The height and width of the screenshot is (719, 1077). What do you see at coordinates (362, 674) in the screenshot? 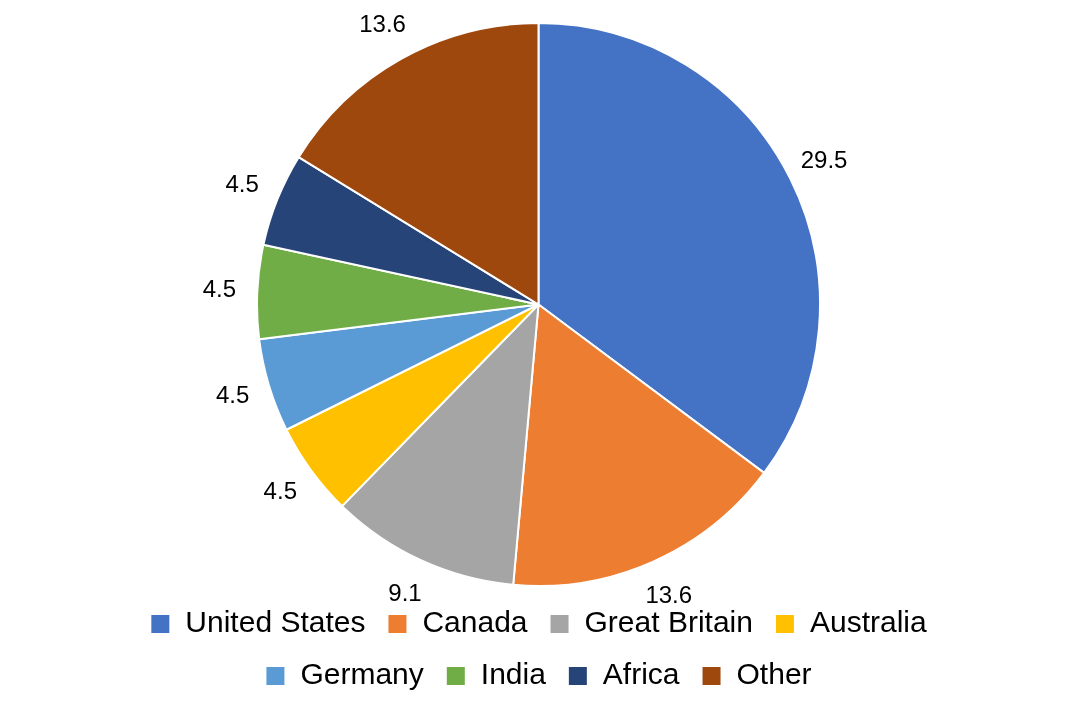
I see `legend-label: Germany` at bounding box center [362, 674].